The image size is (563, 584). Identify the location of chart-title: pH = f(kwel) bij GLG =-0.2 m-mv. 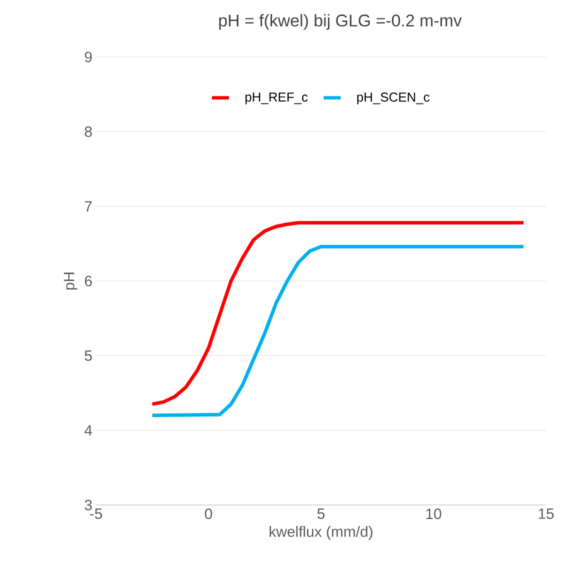
(340, 22).